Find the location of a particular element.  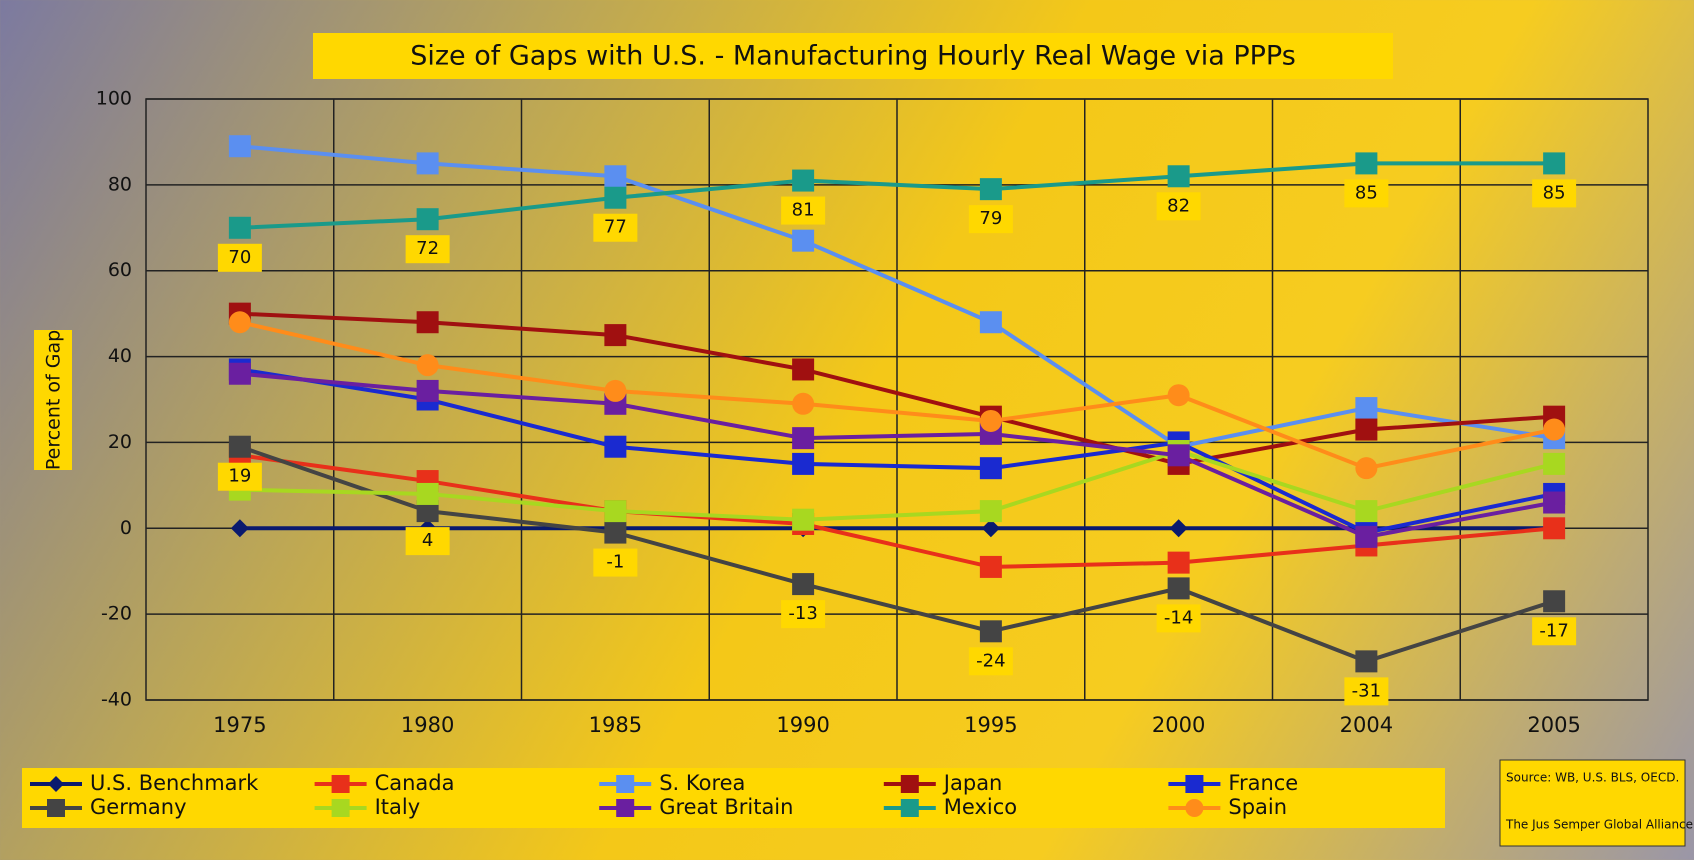

x-tick-label: 2005 is located at coordinates (1553, 725).